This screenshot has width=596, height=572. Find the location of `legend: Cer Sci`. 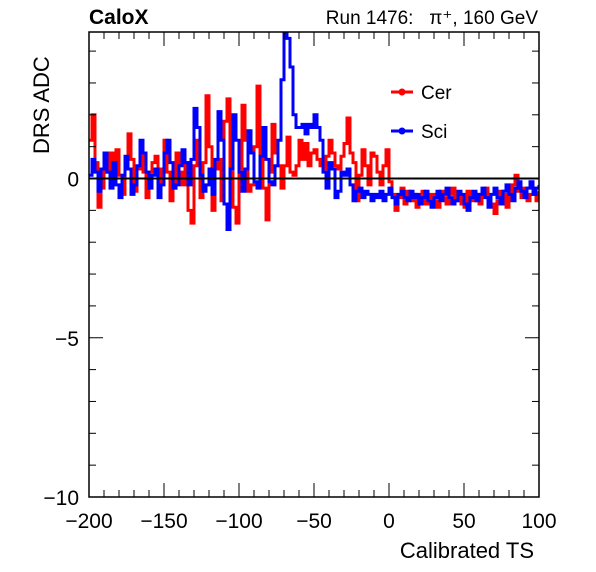

legend: Cer Sci is located at coordinates (421, 113).